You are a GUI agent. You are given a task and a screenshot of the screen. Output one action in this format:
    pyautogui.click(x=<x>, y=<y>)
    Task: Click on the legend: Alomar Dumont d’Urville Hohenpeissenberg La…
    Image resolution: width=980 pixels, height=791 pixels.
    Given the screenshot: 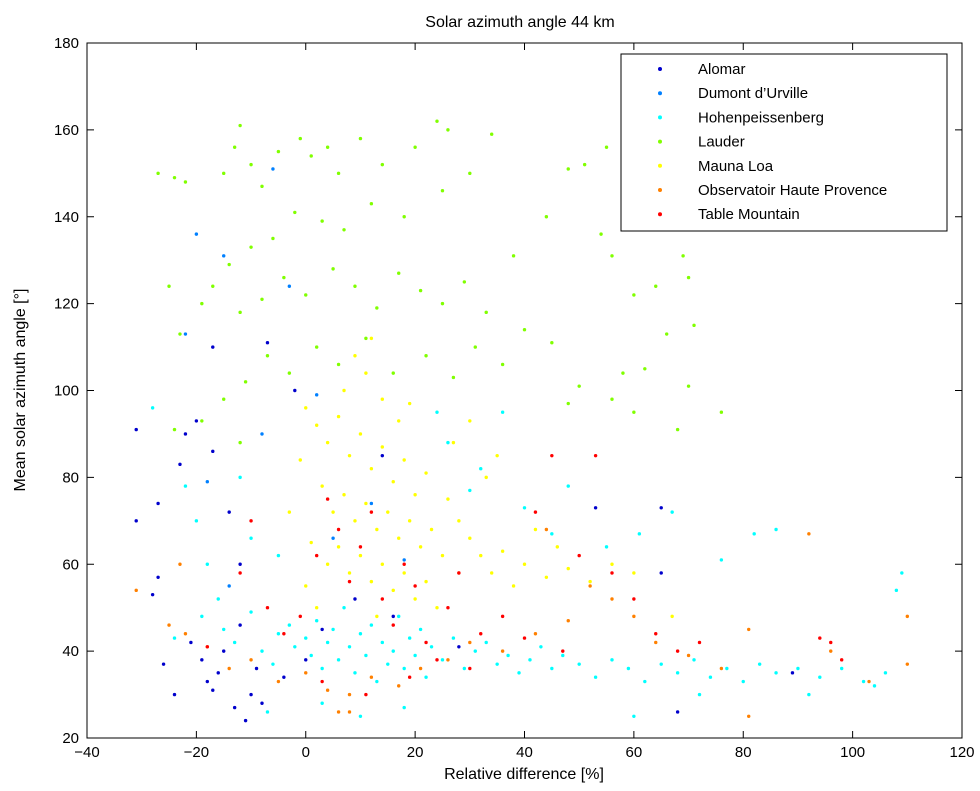 What is the action you would take?
    pyautogui.click(x=784, y=142)
    